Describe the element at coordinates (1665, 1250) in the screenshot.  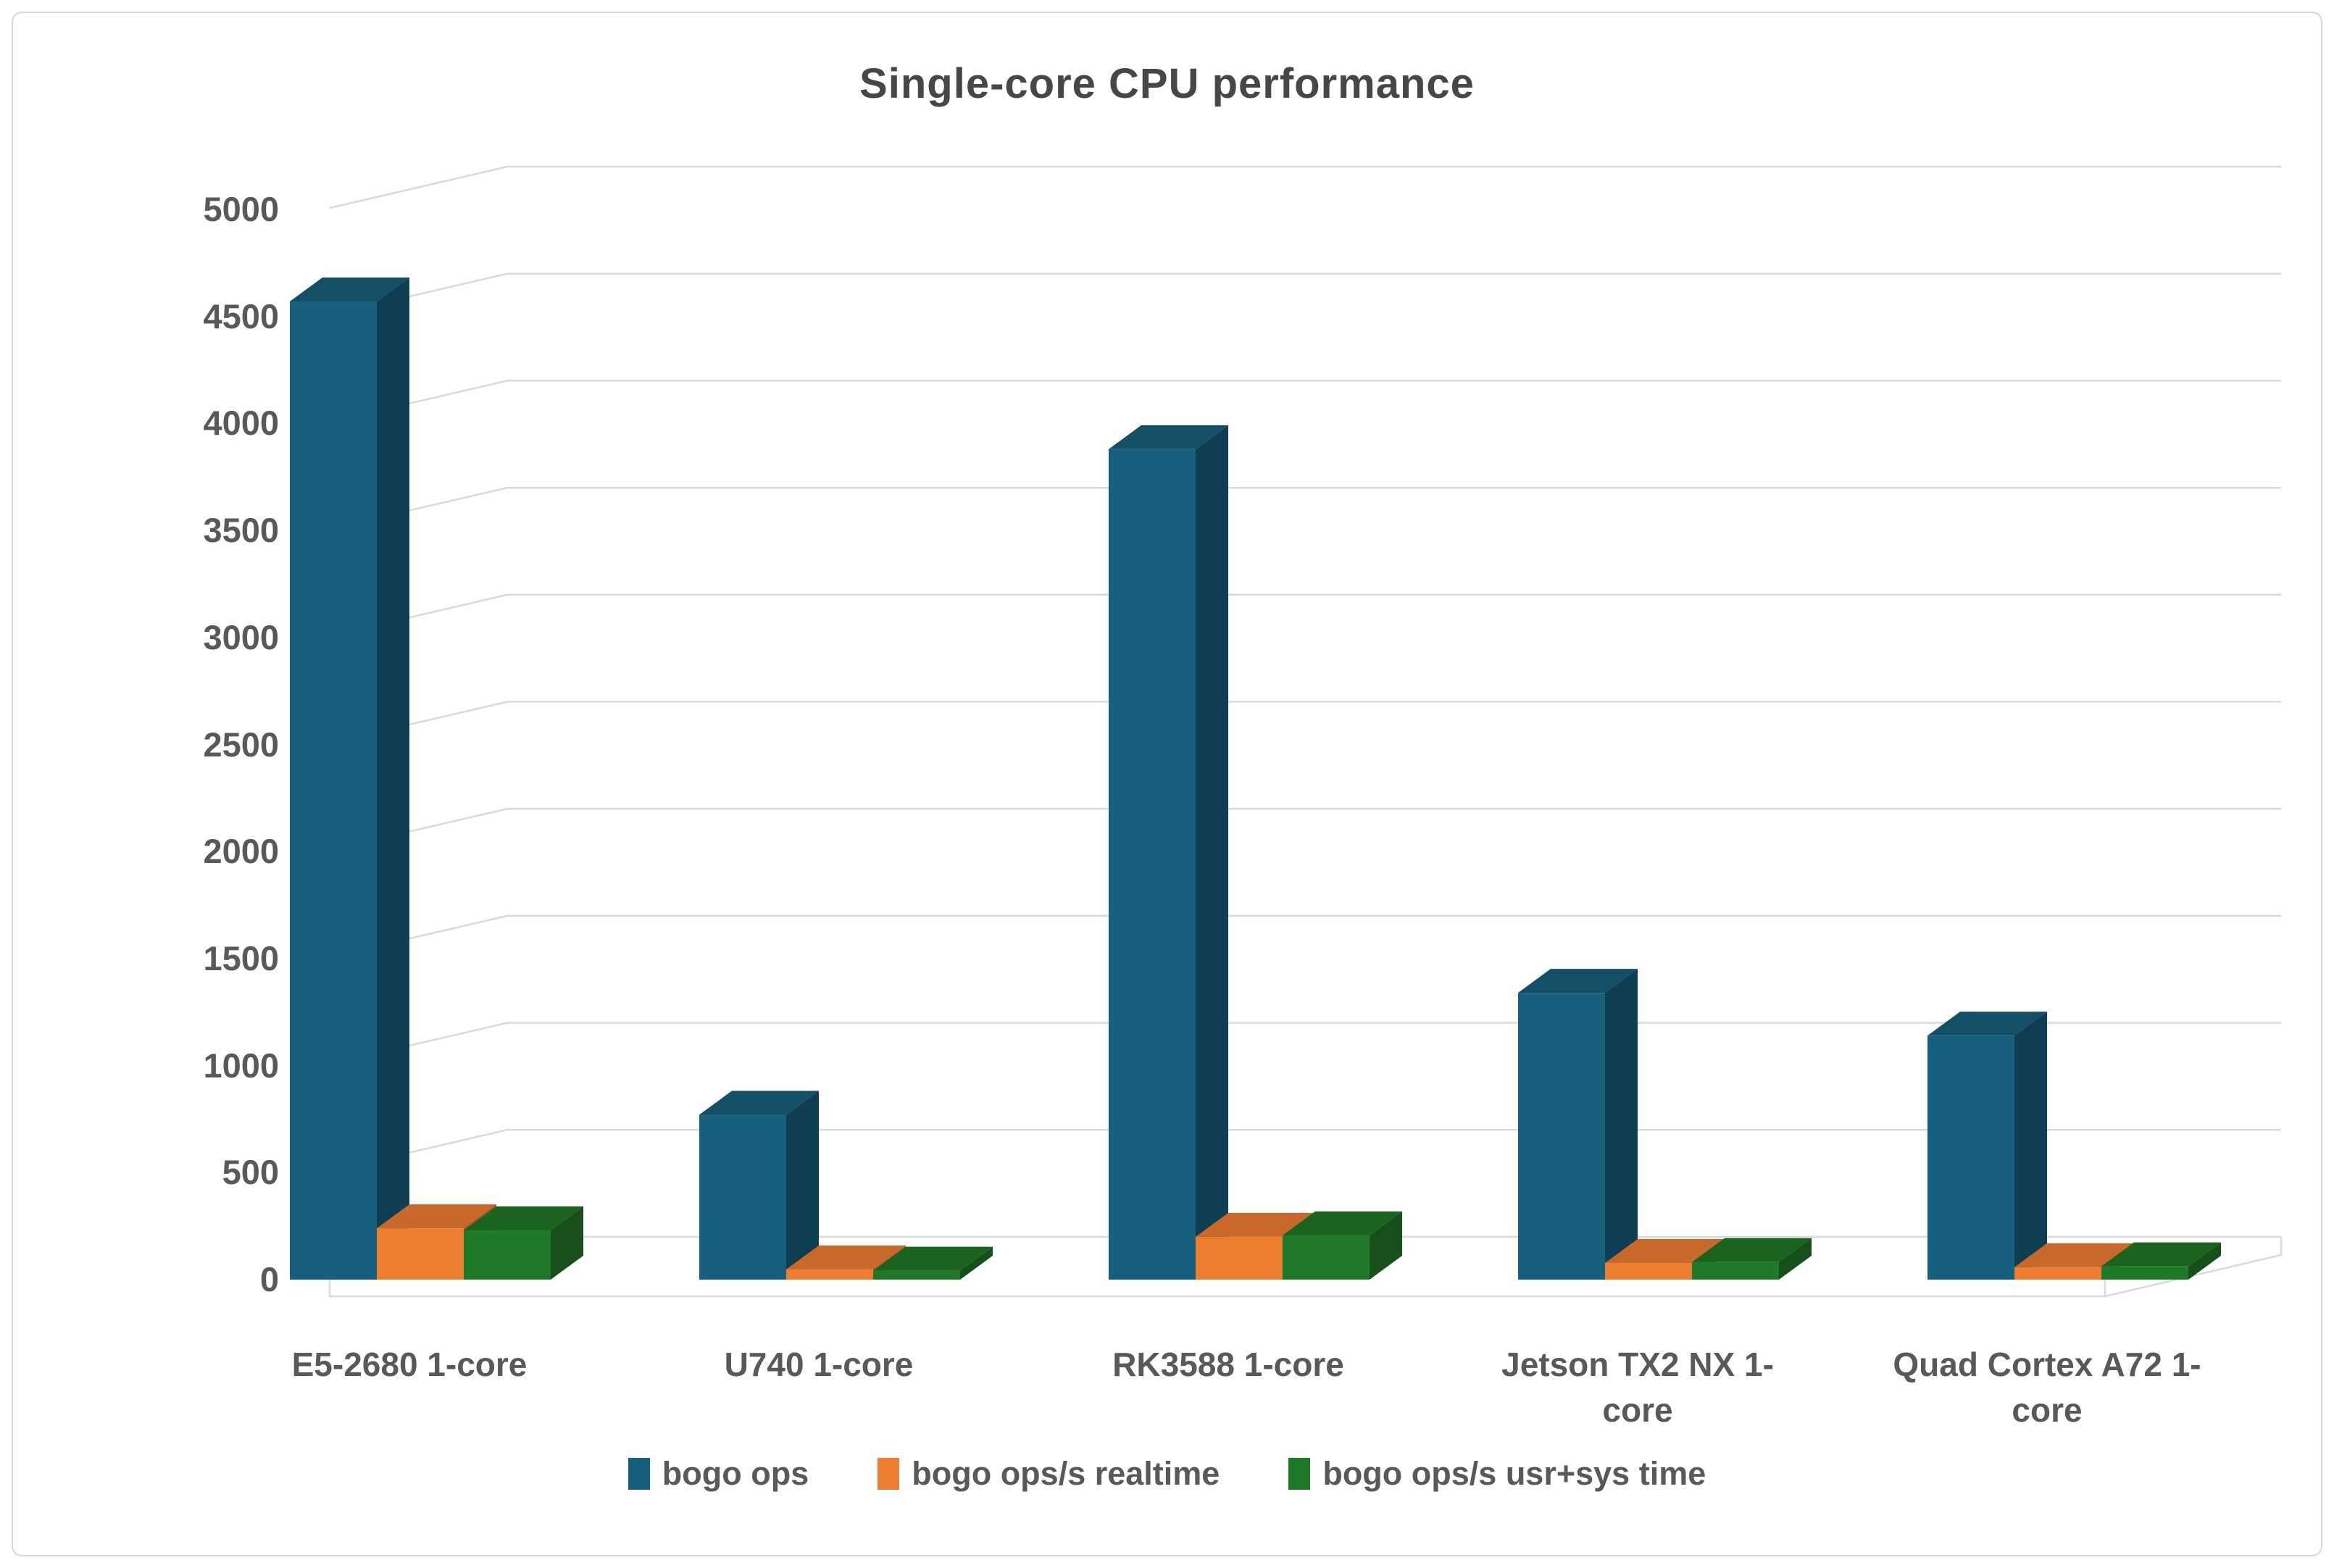
I see `bar-s1-c3-top-face` at that location.